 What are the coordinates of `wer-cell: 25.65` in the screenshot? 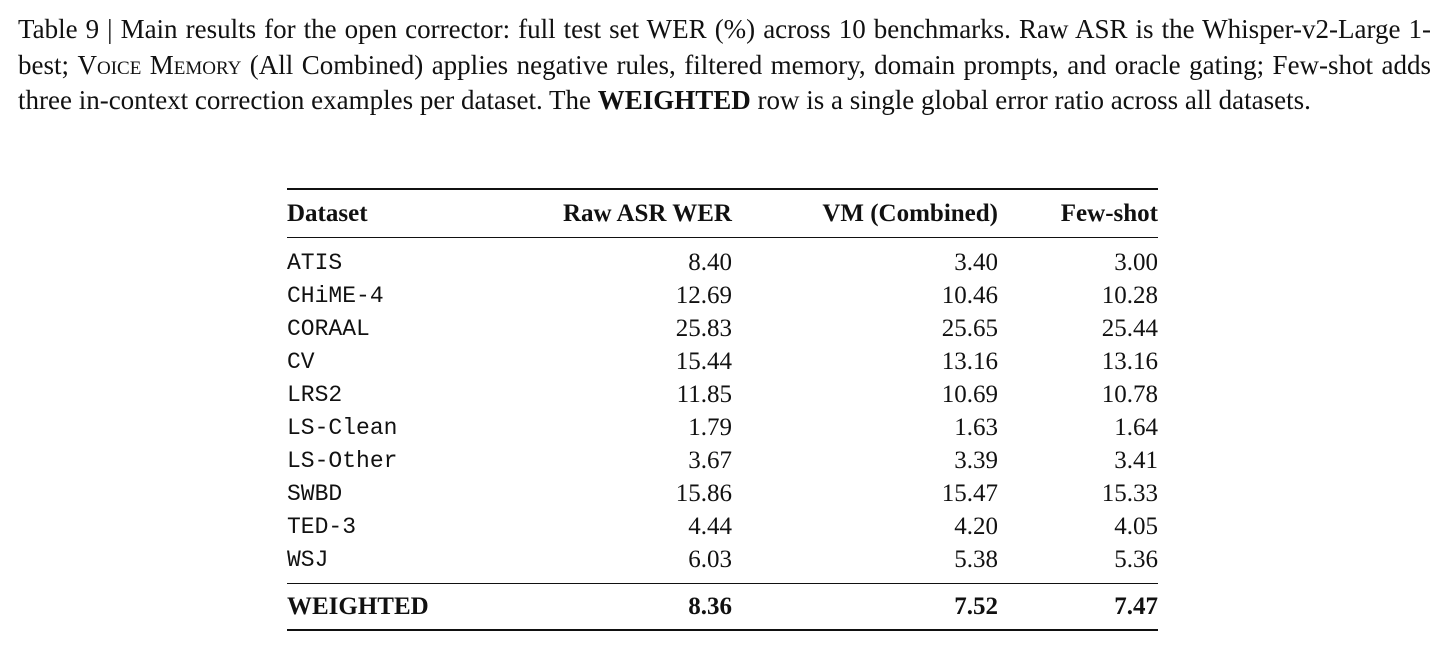 It's located at (969, 328).